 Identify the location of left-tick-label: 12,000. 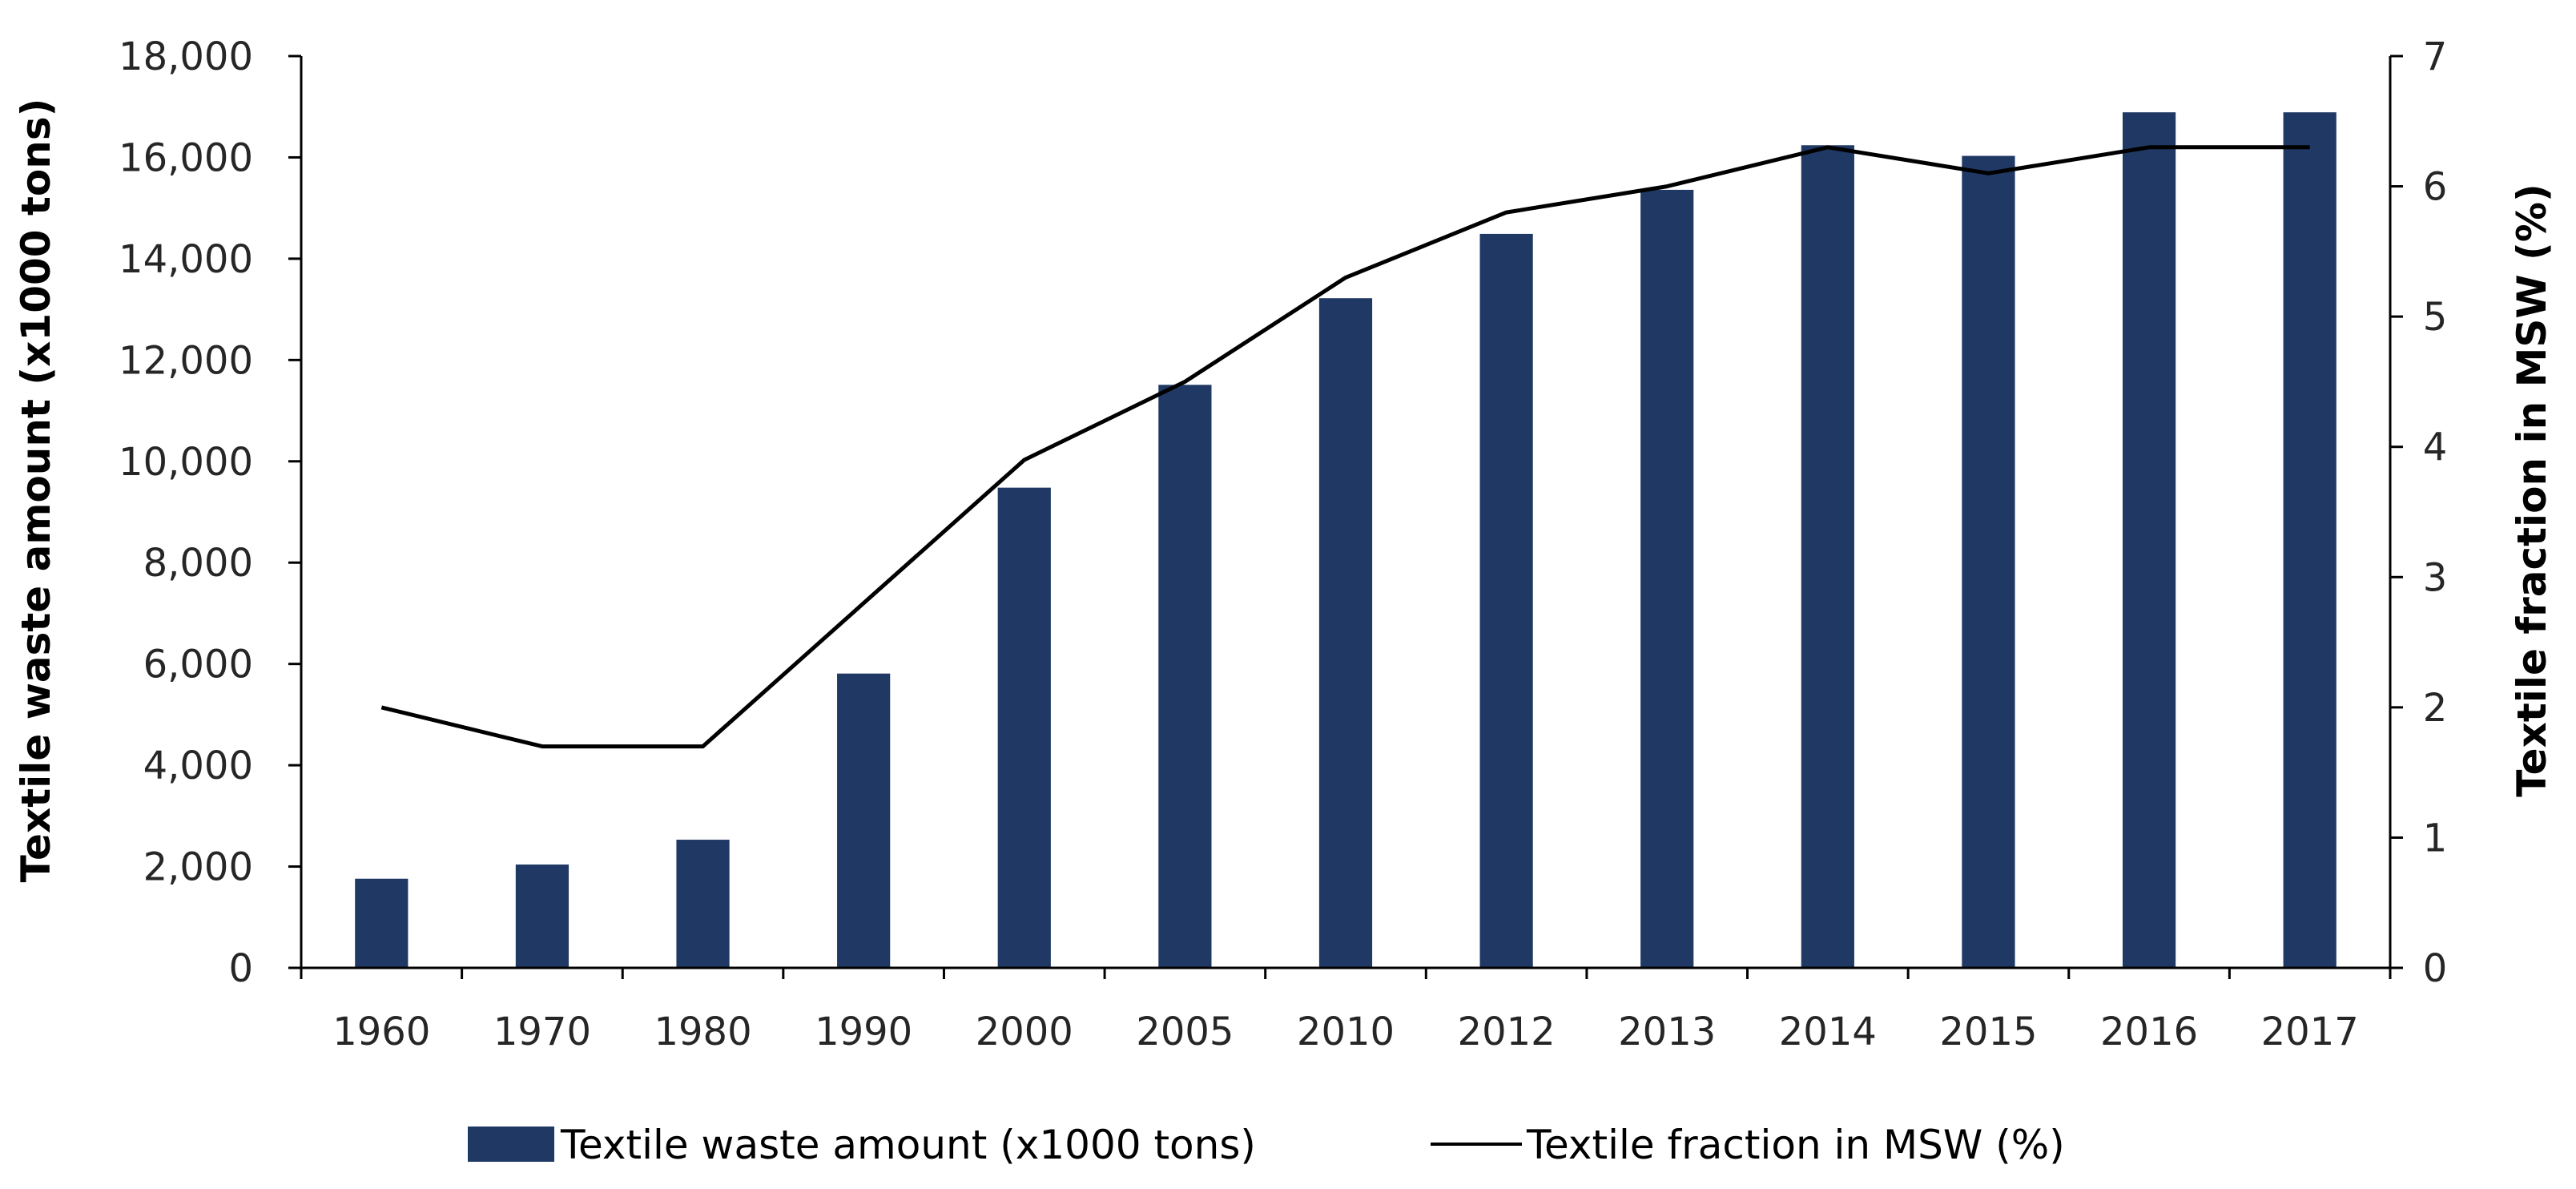
(186, 360).